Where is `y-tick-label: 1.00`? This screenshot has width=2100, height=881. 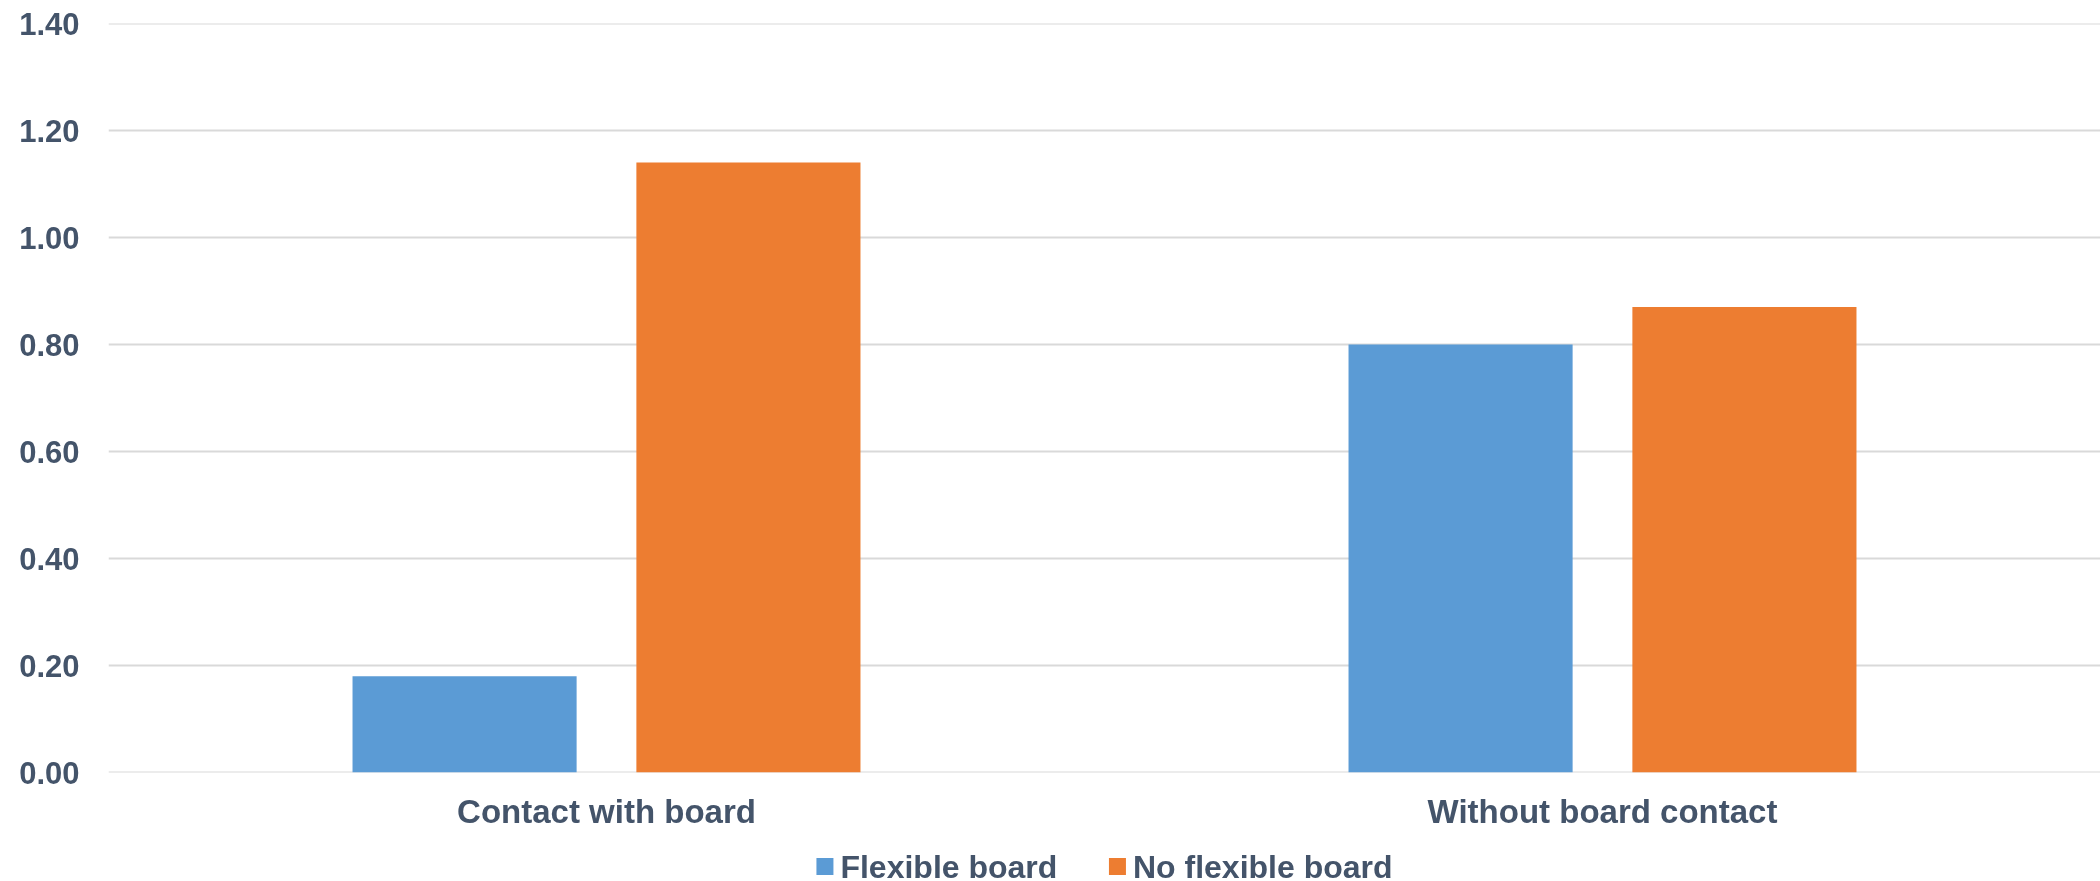
y-tick-label: 1.00 is located at coordinates (49, 238).